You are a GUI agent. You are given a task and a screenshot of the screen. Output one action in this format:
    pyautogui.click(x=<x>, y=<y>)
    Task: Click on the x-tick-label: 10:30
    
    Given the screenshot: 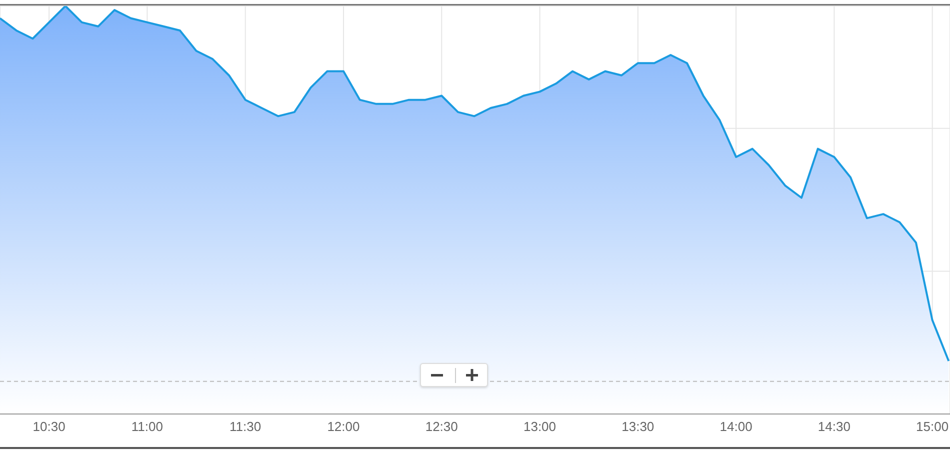 What is the action you would take?
    pyautogui.click(x=49, y=426)
    